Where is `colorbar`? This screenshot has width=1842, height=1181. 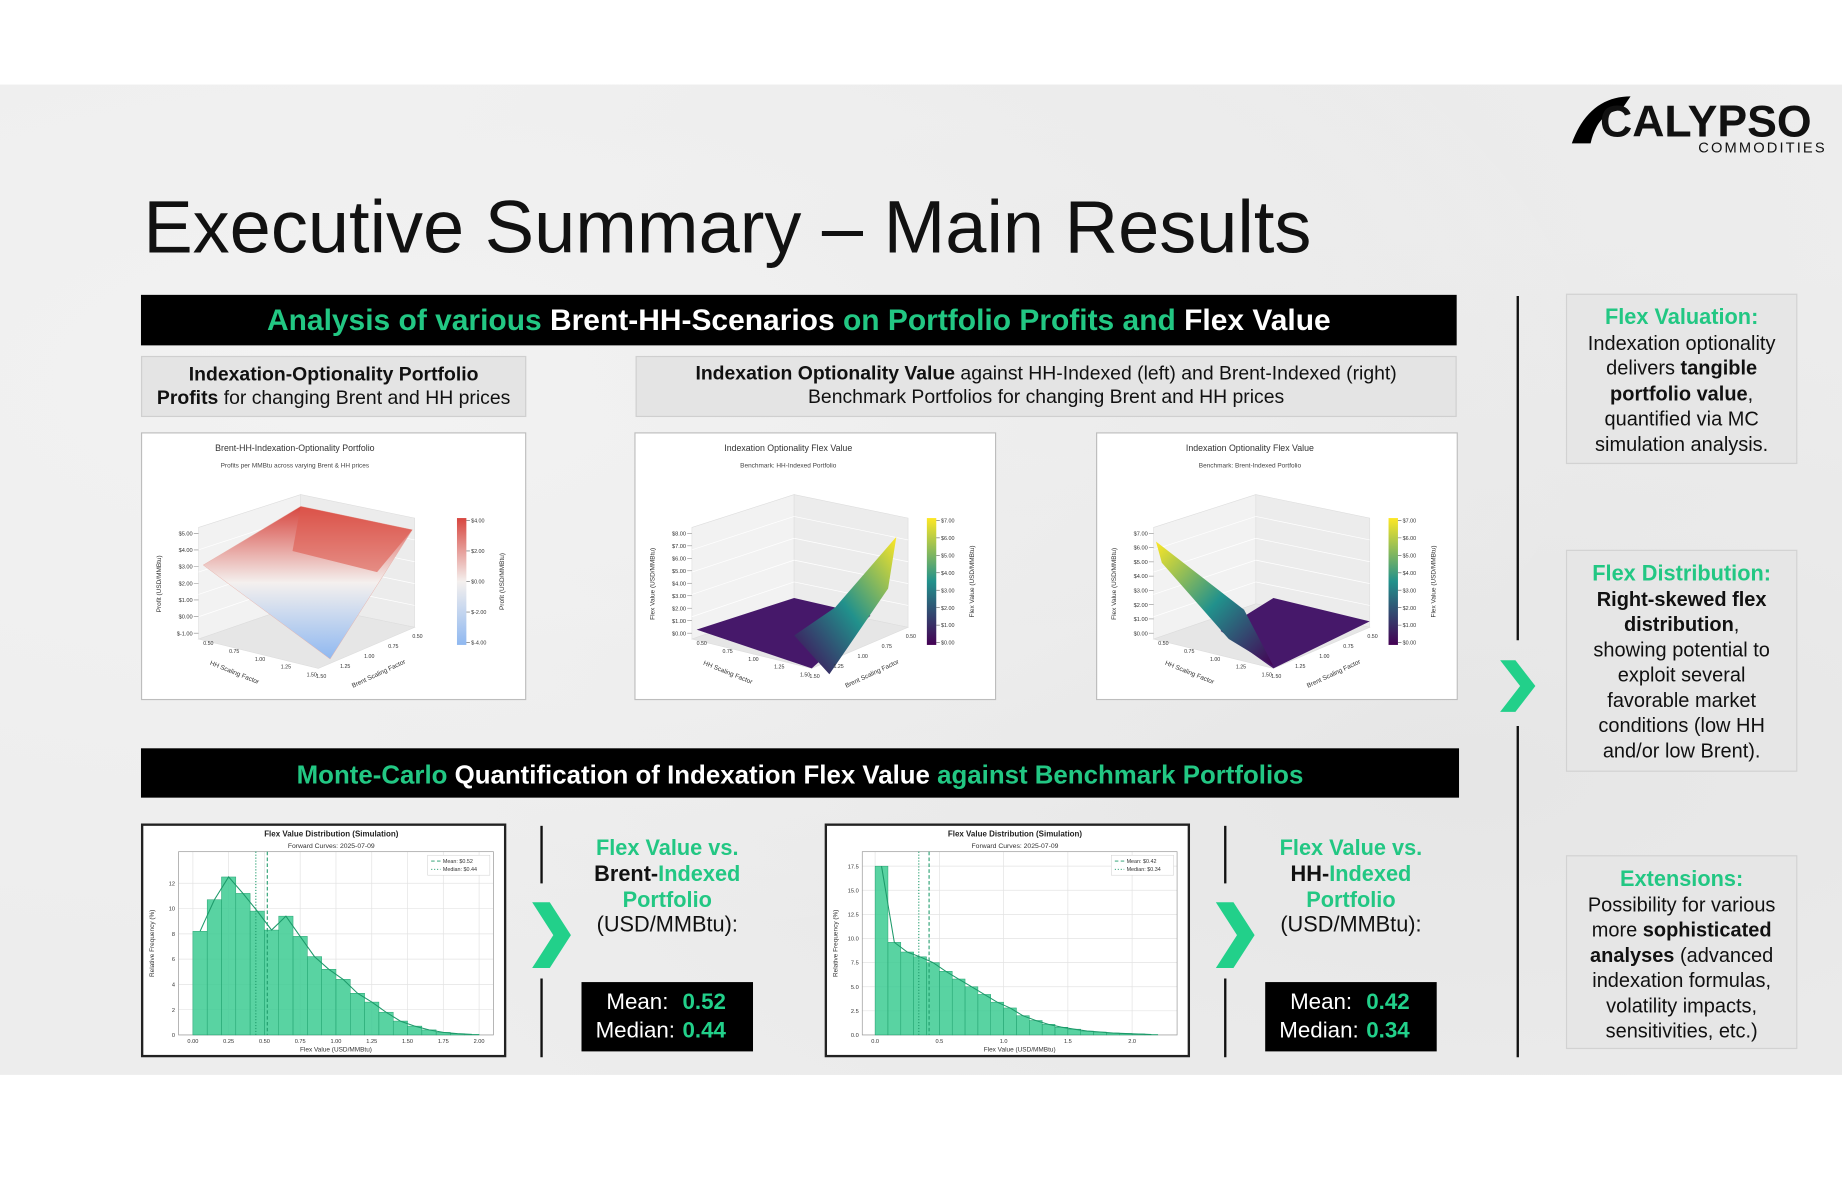 colorbar is located at coordinates (931, 581).